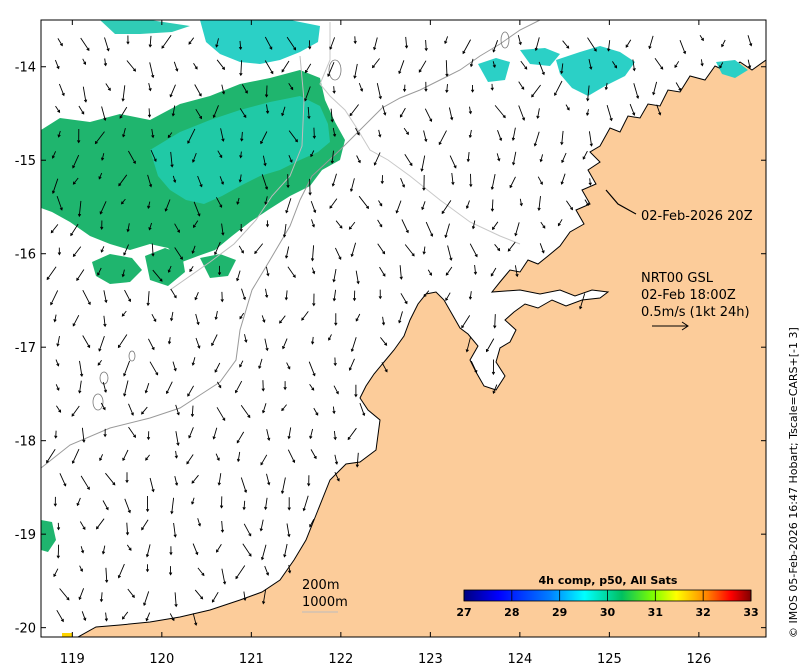  What do you see at coordinates (698, 659) in the screenshot?
I see `lon-tick-label: 126` at bounding box center [698, 659].